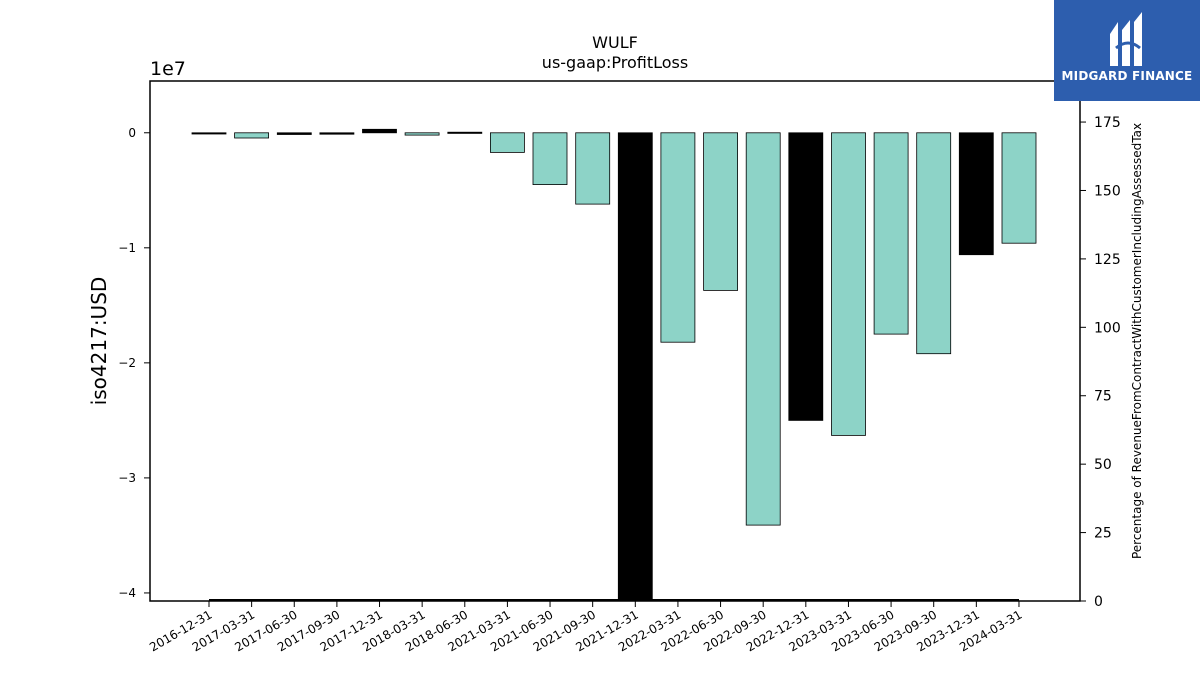 The image size is (1200, 675). What do you see at coordinates (168, 69) in the screenshot?
I see `y-offset-text: 1e7` at bounding box center [168, 69].